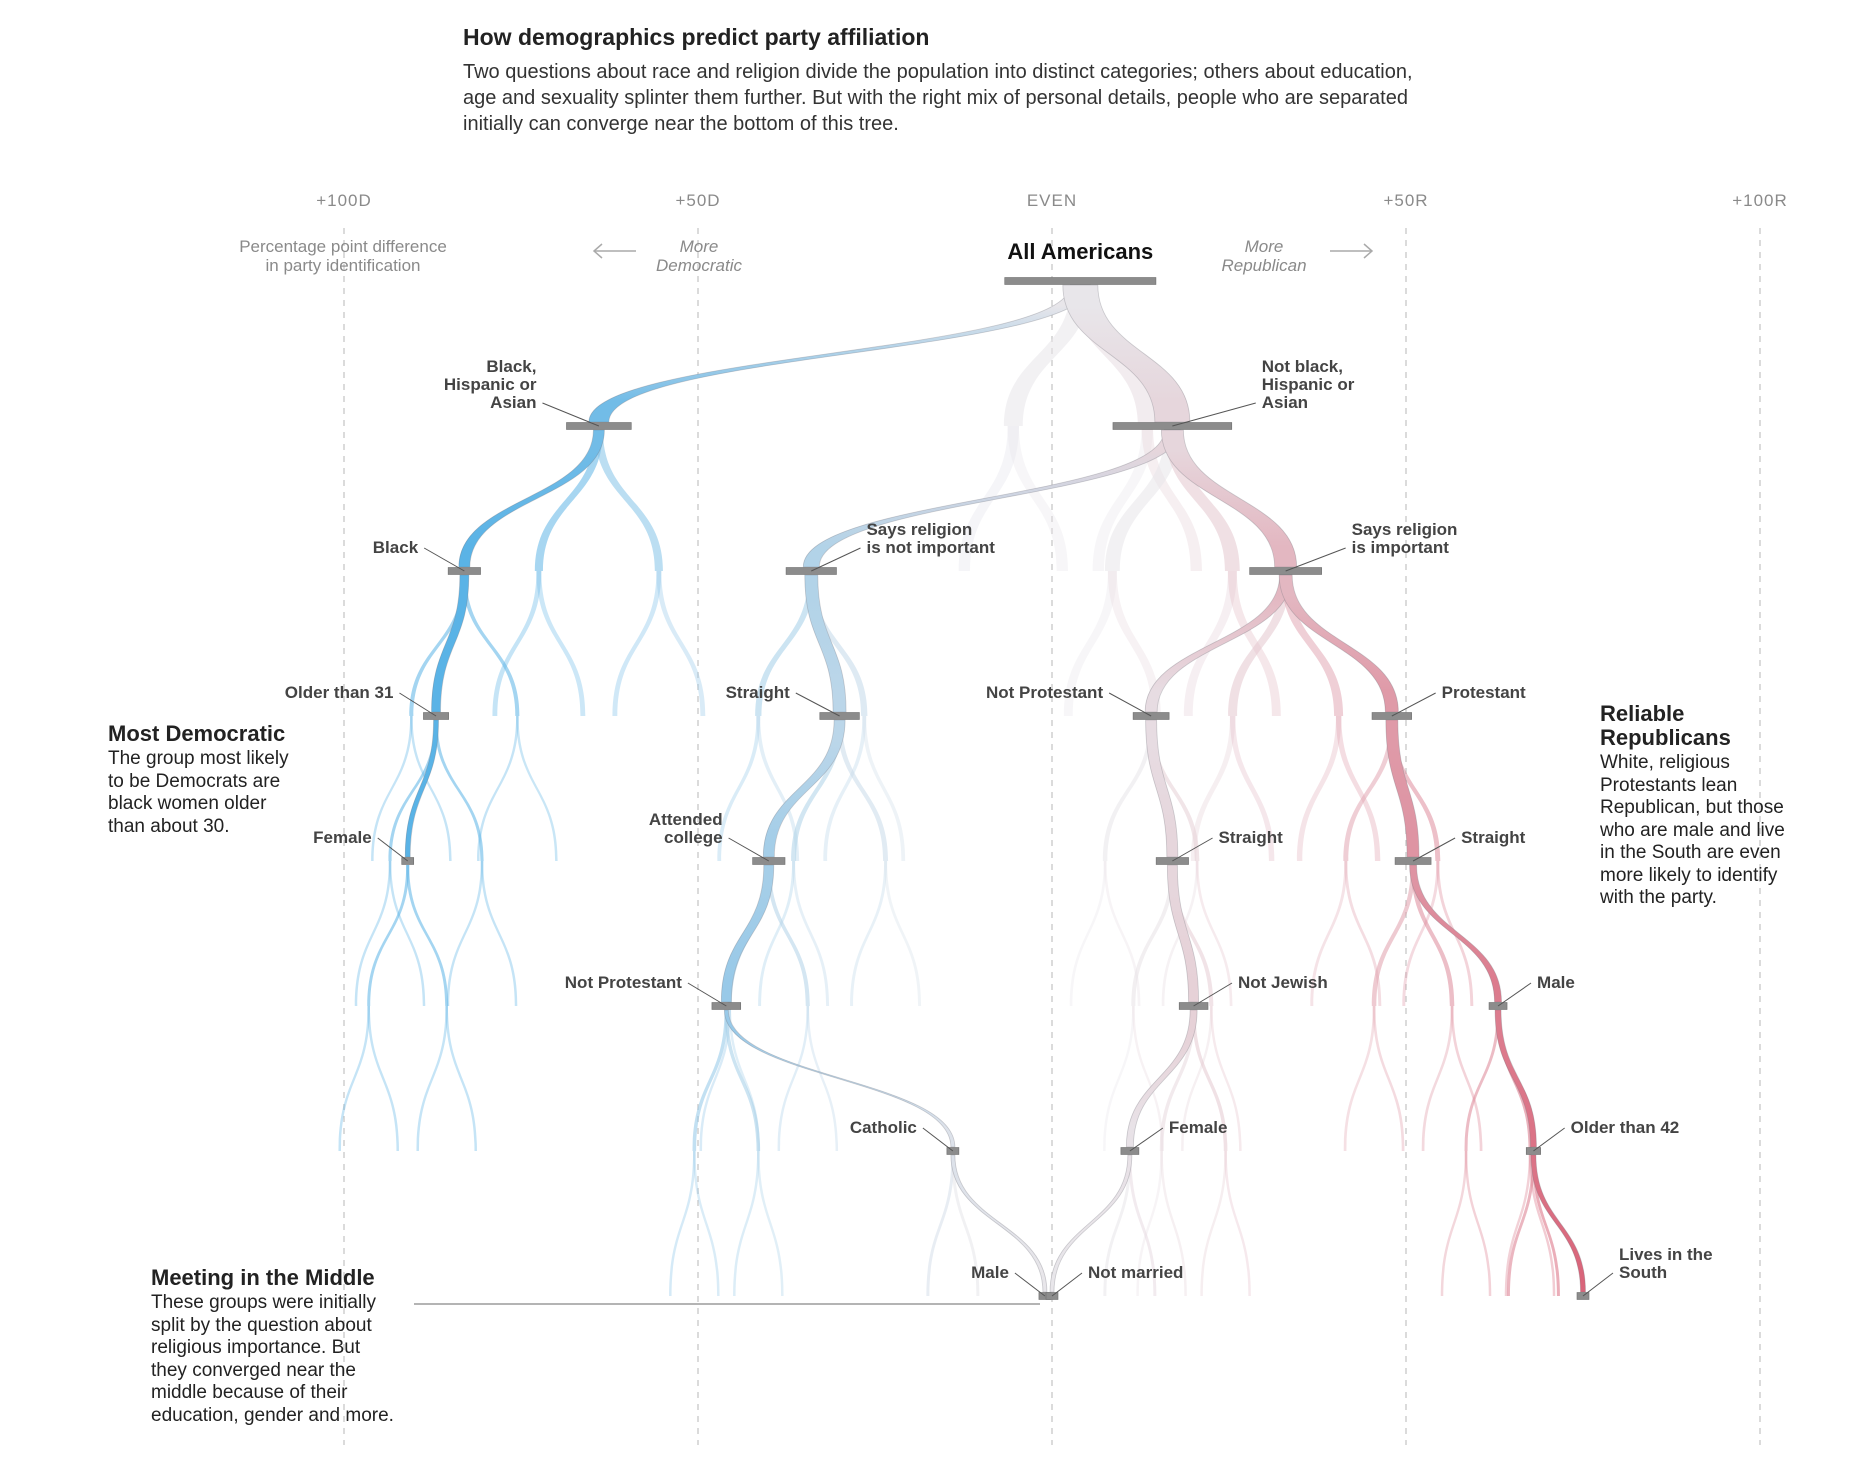  I want to click on node-label-straight2: Straight, so click(1251, 837).